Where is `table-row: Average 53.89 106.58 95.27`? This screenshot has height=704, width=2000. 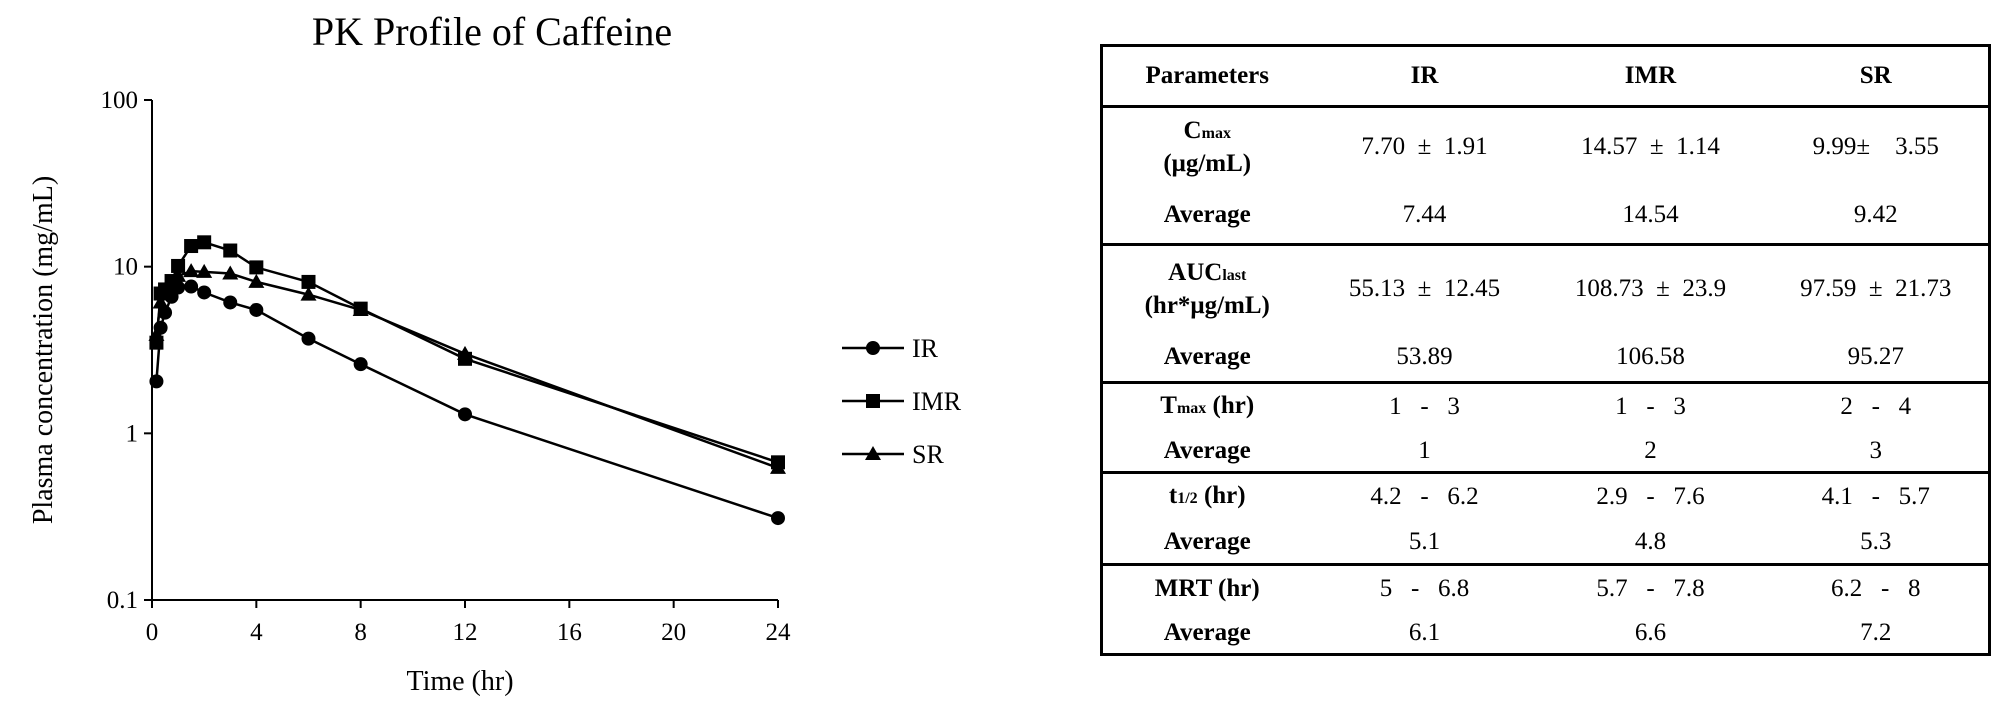 table-row: Average 53.89 106.58 95.27 is located at coordinates (1546, 358).